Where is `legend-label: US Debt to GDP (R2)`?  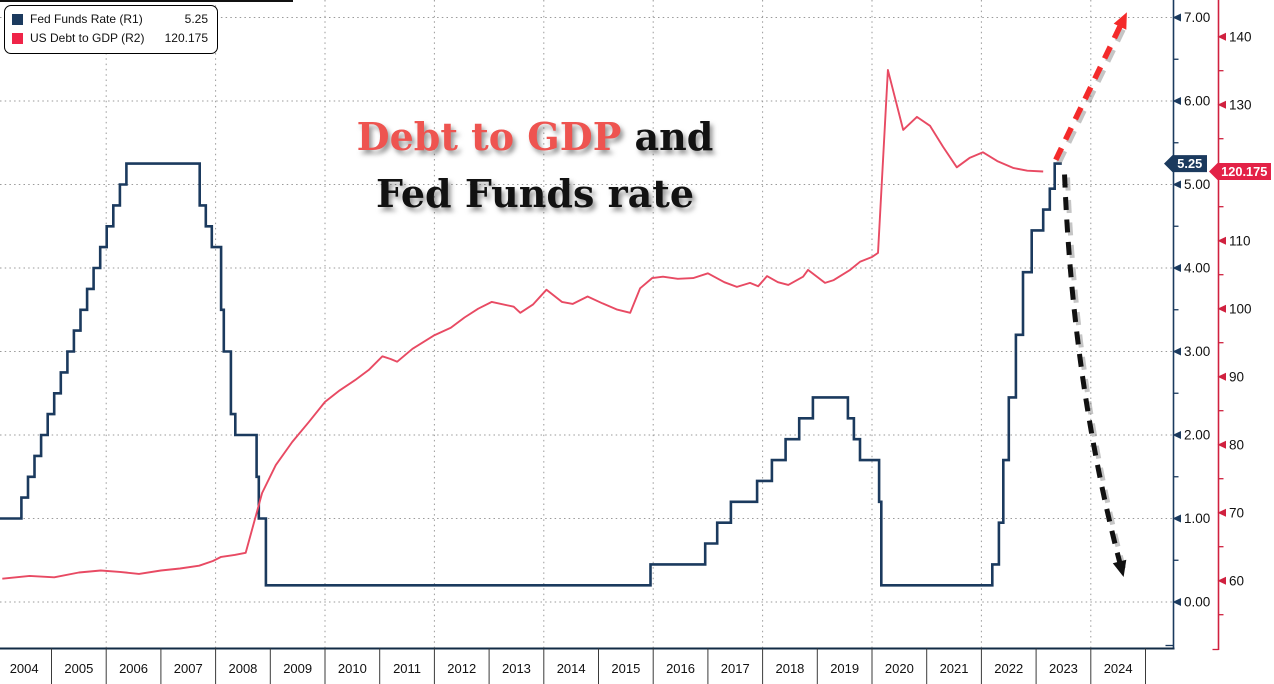
legend-label: US Debt to GDP (R2) is located at coordinates (87, 38).